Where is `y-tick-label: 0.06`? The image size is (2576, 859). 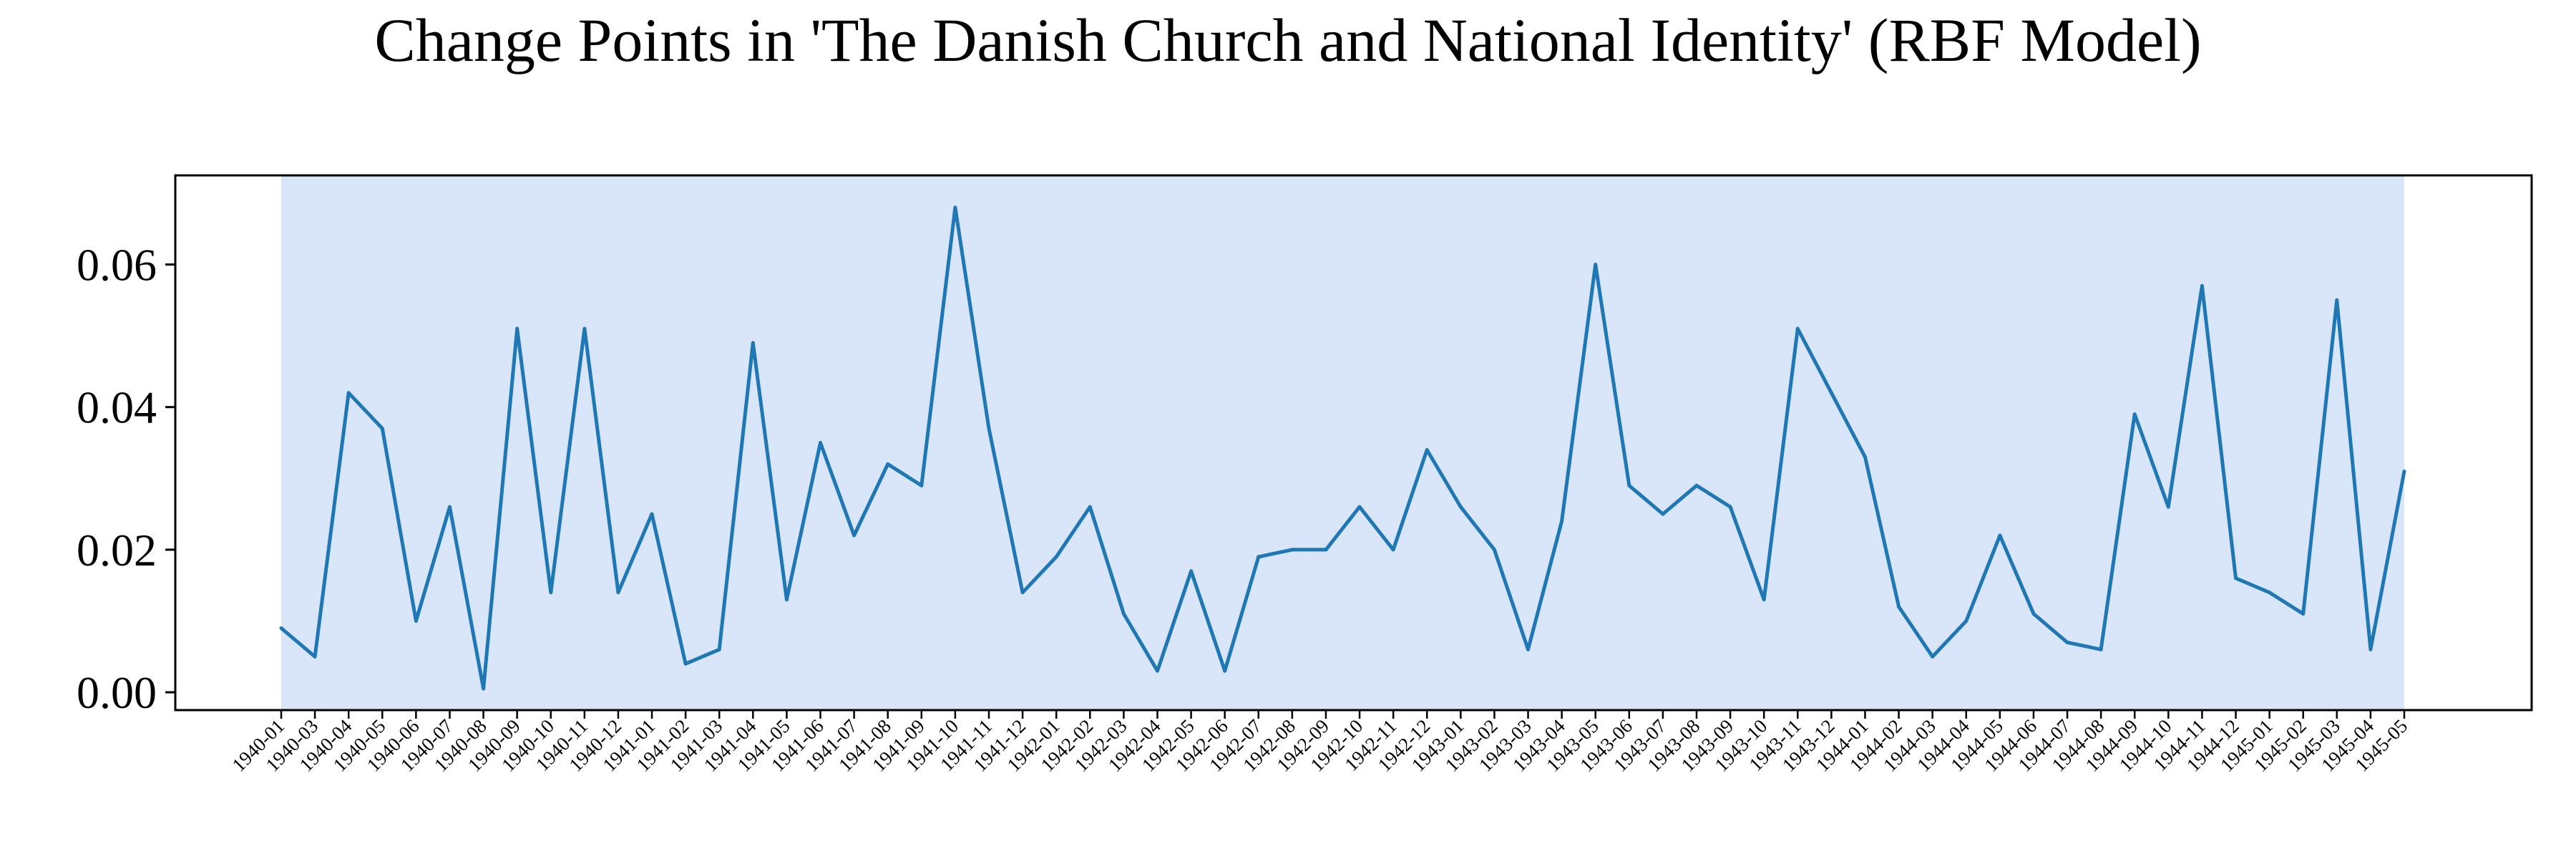
y-tick-label: 0.06 is located at coordinates (117, 265).